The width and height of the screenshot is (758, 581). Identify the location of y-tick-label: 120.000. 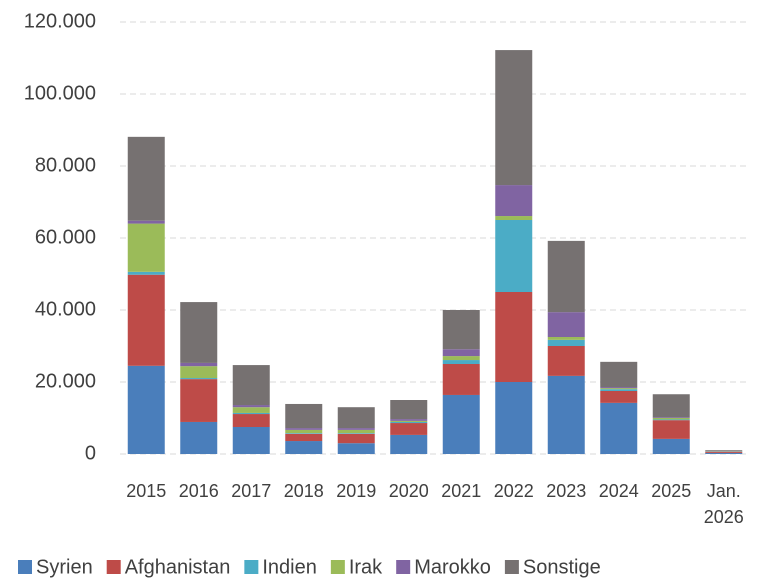
(60, 21).